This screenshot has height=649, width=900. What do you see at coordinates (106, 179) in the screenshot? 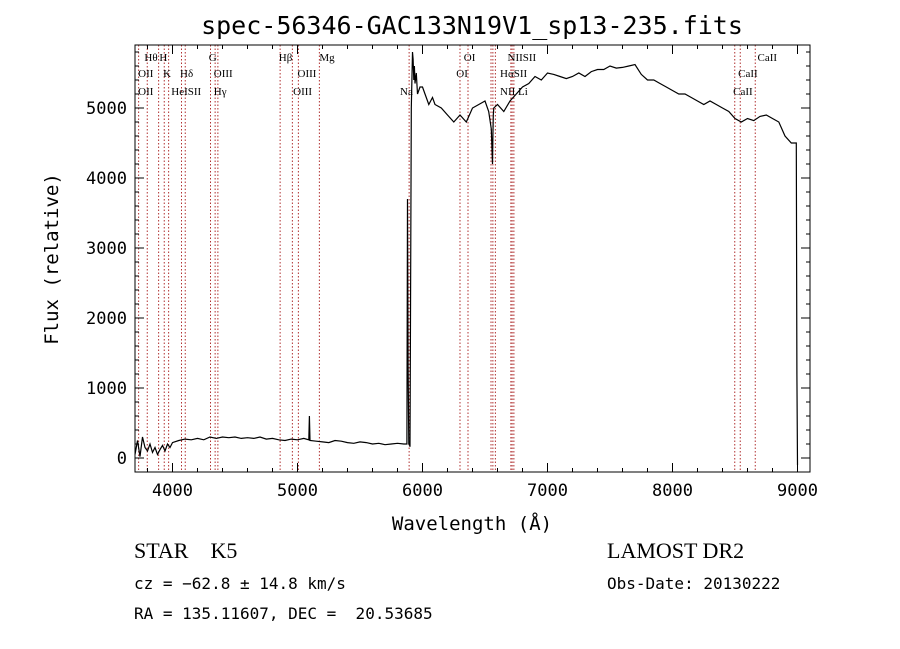
I see `y-tick-label-4: 4000` at bounding box center [106, 179].